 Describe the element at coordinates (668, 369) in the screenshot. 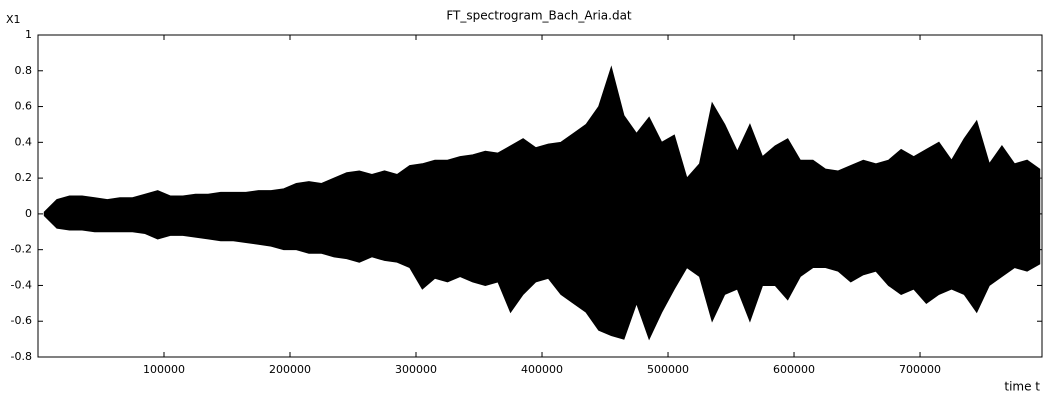

I see `x-tick-label: 500000` at that location.